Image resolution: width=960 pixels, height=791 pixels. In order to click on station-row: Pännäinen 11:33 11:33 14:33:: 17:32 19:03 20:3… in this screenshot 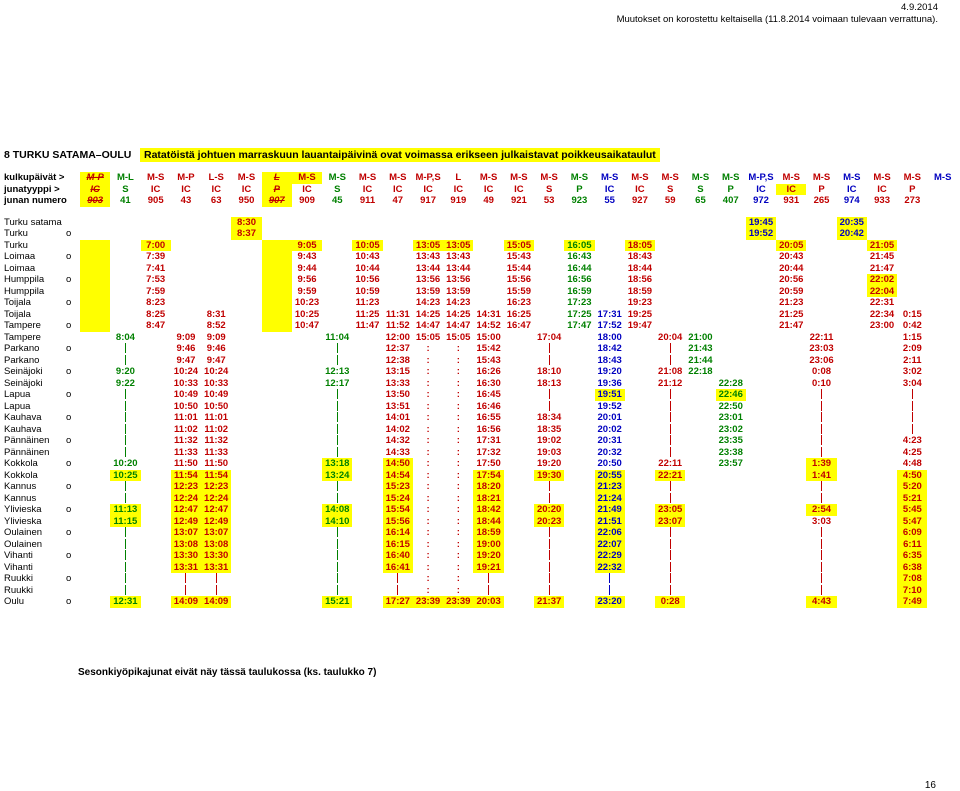, I will do `click(480, 453)`.